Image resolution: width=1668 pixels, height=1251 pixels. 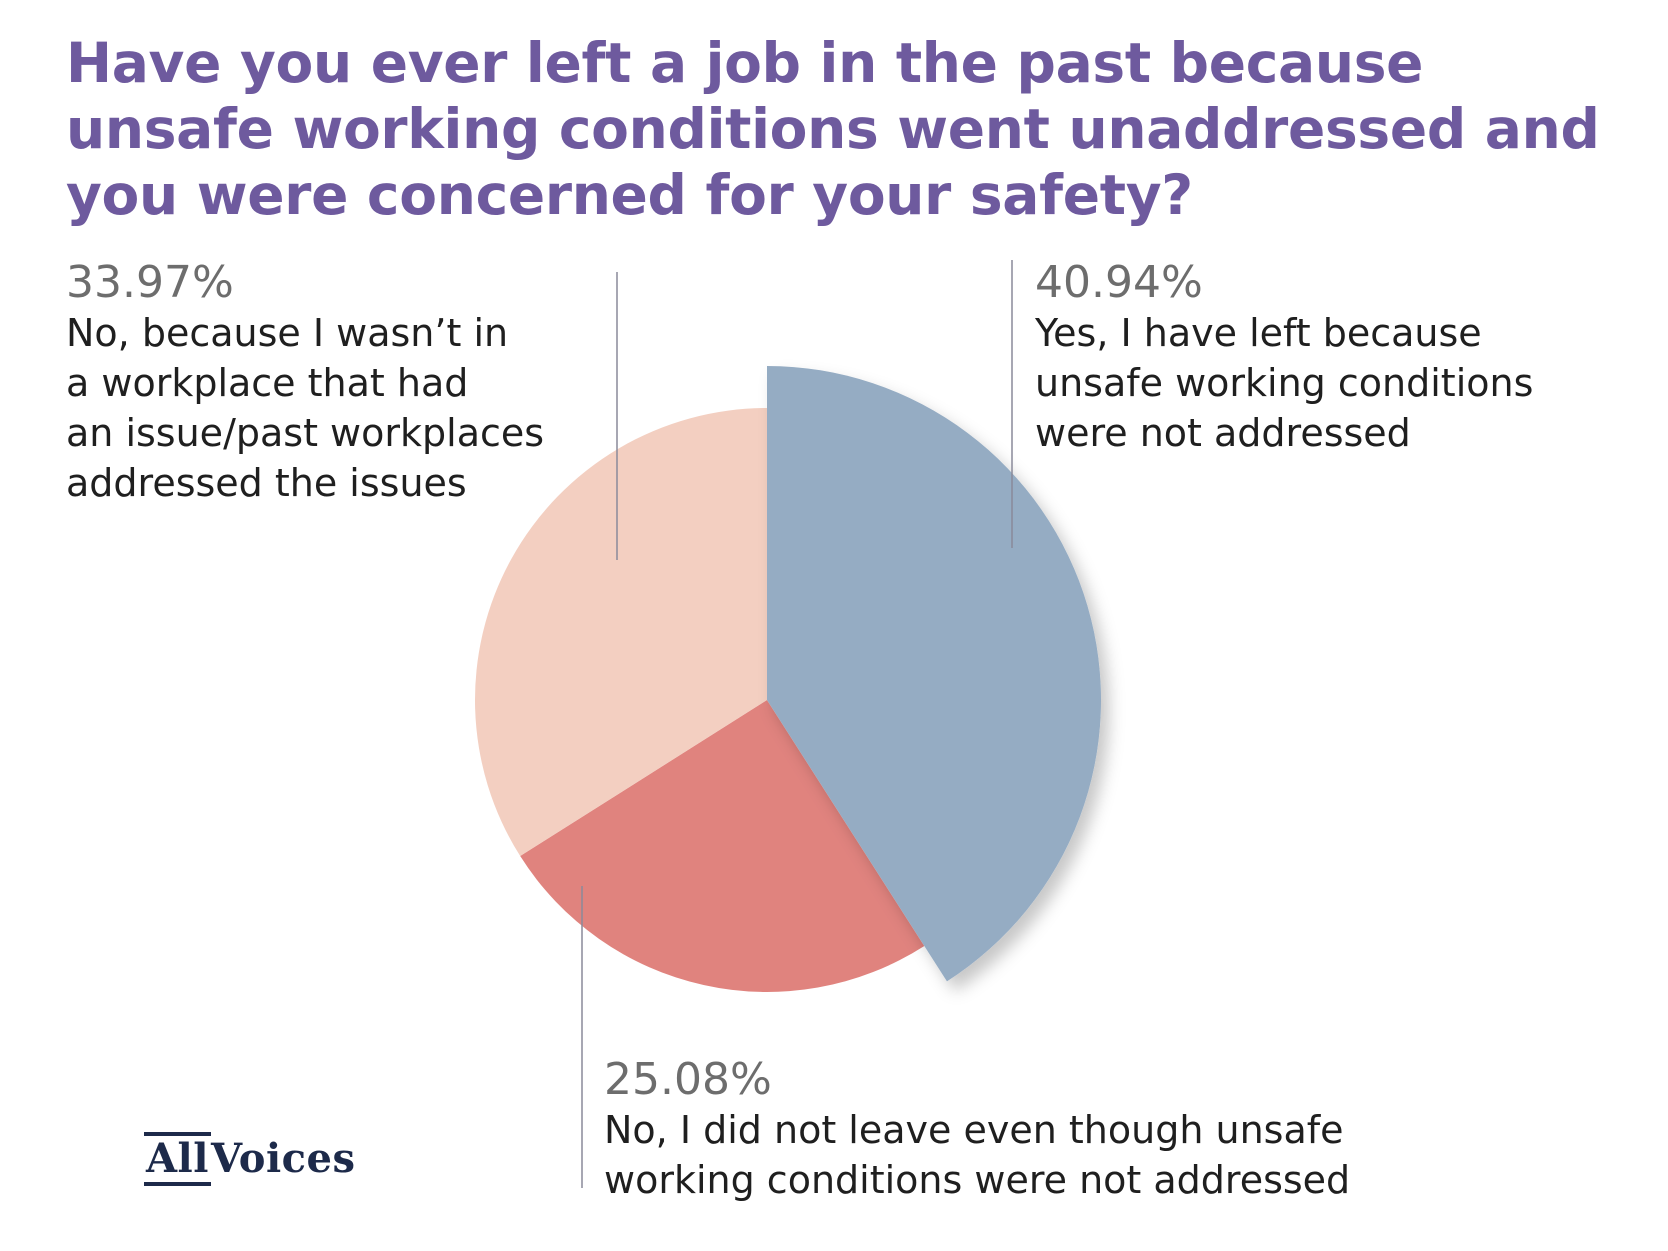 What do you see at coordinates (974, 1130) in the screenshot?
I see `slice-desc-no-did-not-leave-line-1: No, I did not leave even though unsafe` at bounding box center [974, 1130].